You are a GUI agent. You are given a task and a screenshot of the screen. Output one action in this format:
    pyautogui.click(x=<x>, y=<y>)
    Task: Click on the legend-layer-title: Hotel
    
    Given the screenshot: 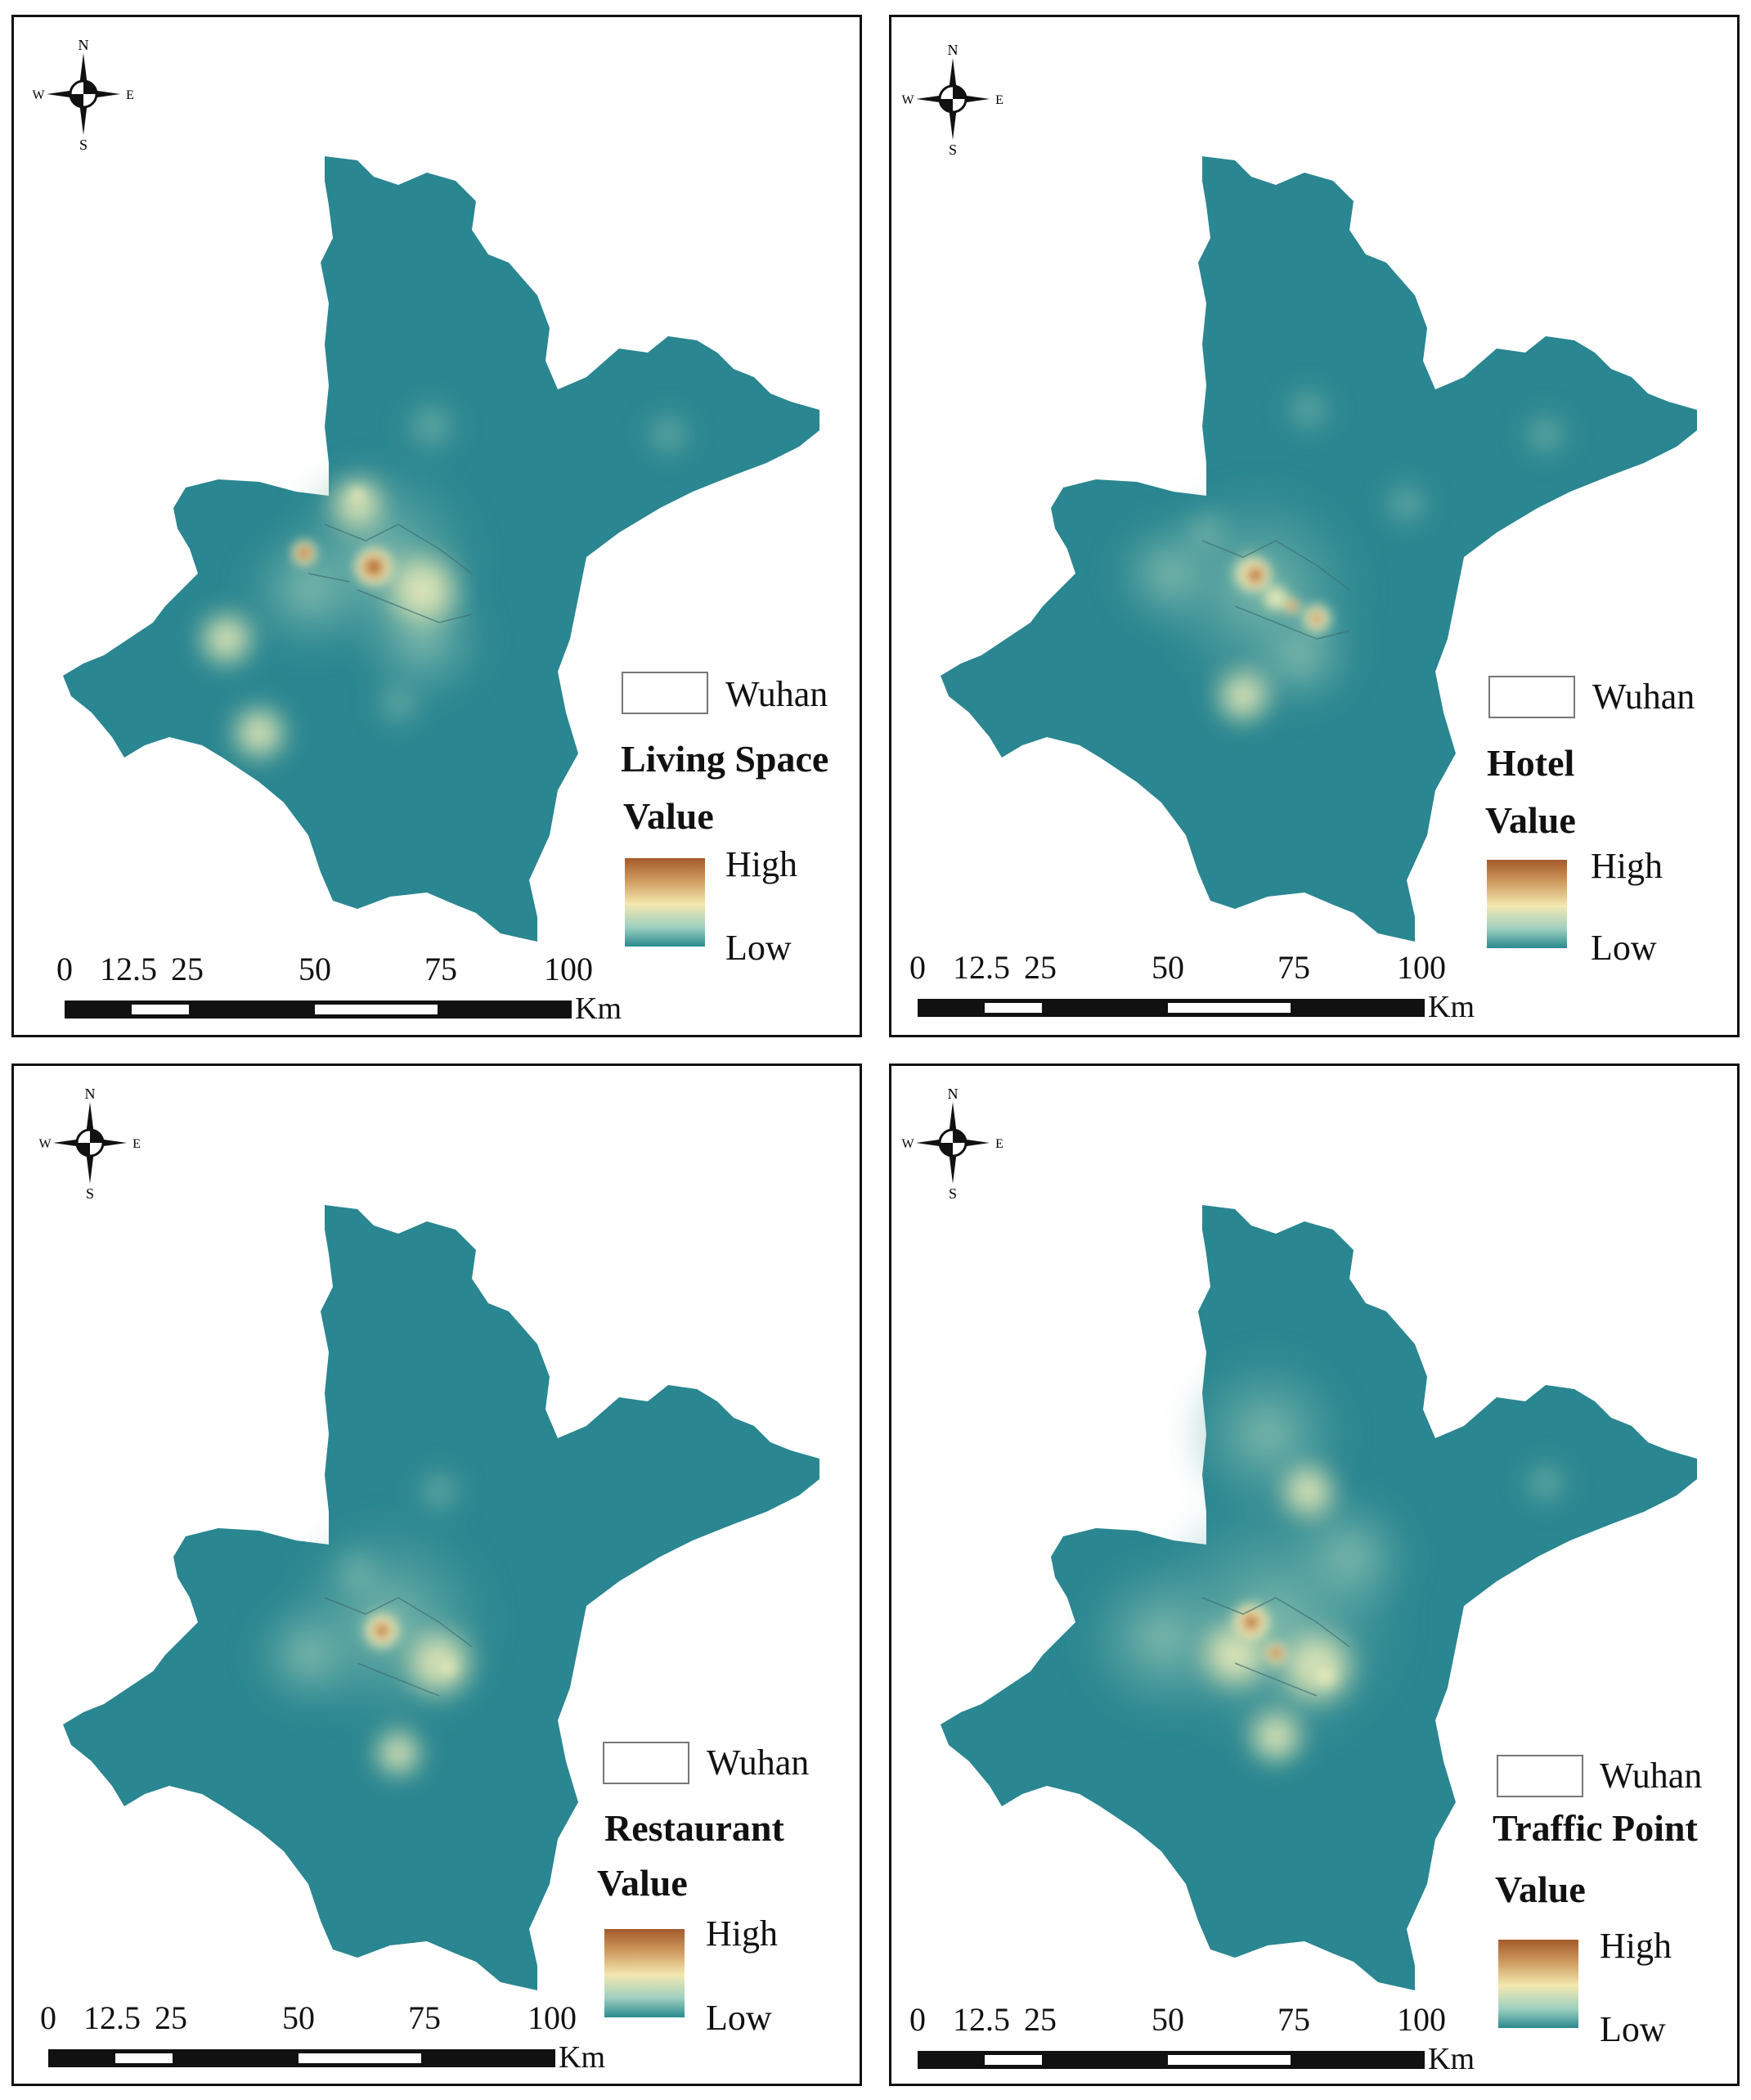 What is the action you would take?
    pyautogui.click(x=1531, y=763)
    